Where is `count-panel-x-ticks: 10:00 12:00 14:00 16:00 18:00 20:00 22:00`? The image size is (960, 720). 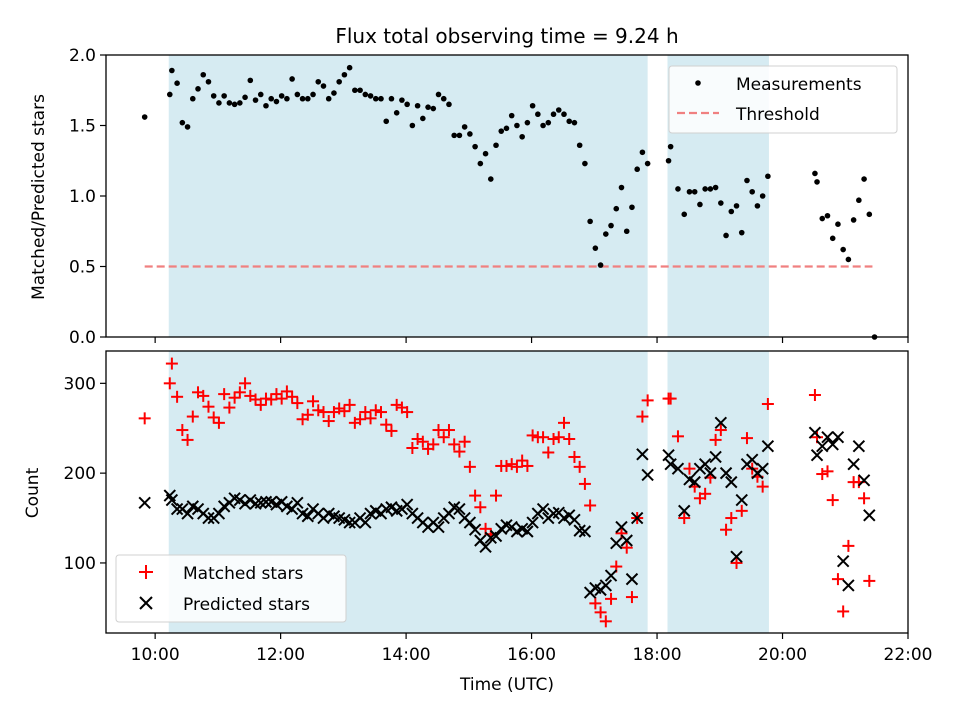 count-panel-x-ticks: 10:00 12:00 14:00 16:00 18:00 20:00 22:00 is located at coordinates (532, 649).